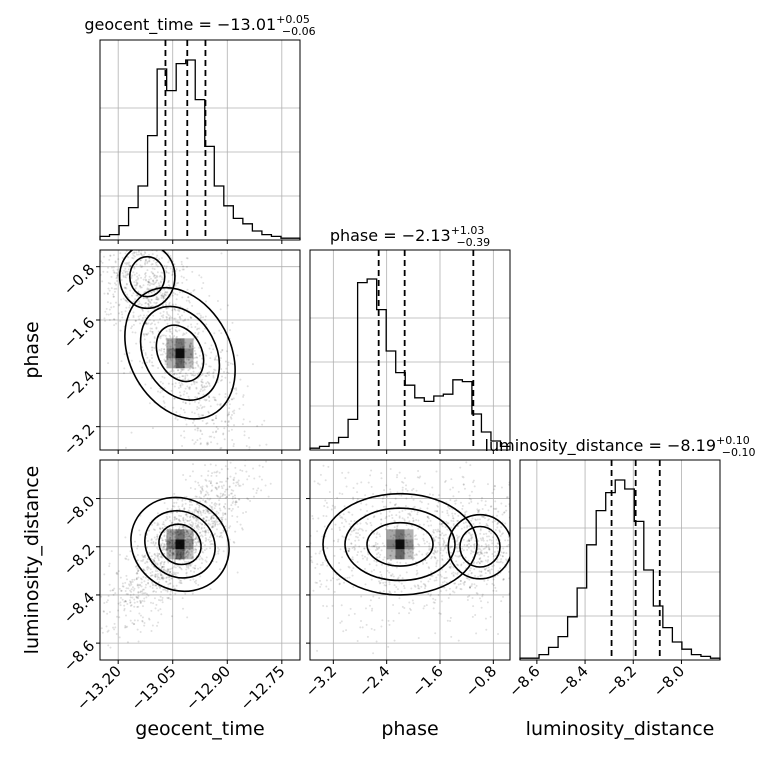 Image resolution: width=760 pixels, height=765 pixels. Describe the element at coordinates (400, 544) in the screenshot. I see `contour-line` at that location.